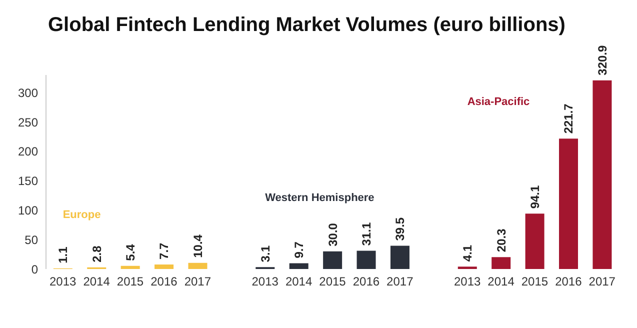  Describe the element at coordinates (498, 102) in the screenshot. I see `text: Asia-Pacific` at that location.